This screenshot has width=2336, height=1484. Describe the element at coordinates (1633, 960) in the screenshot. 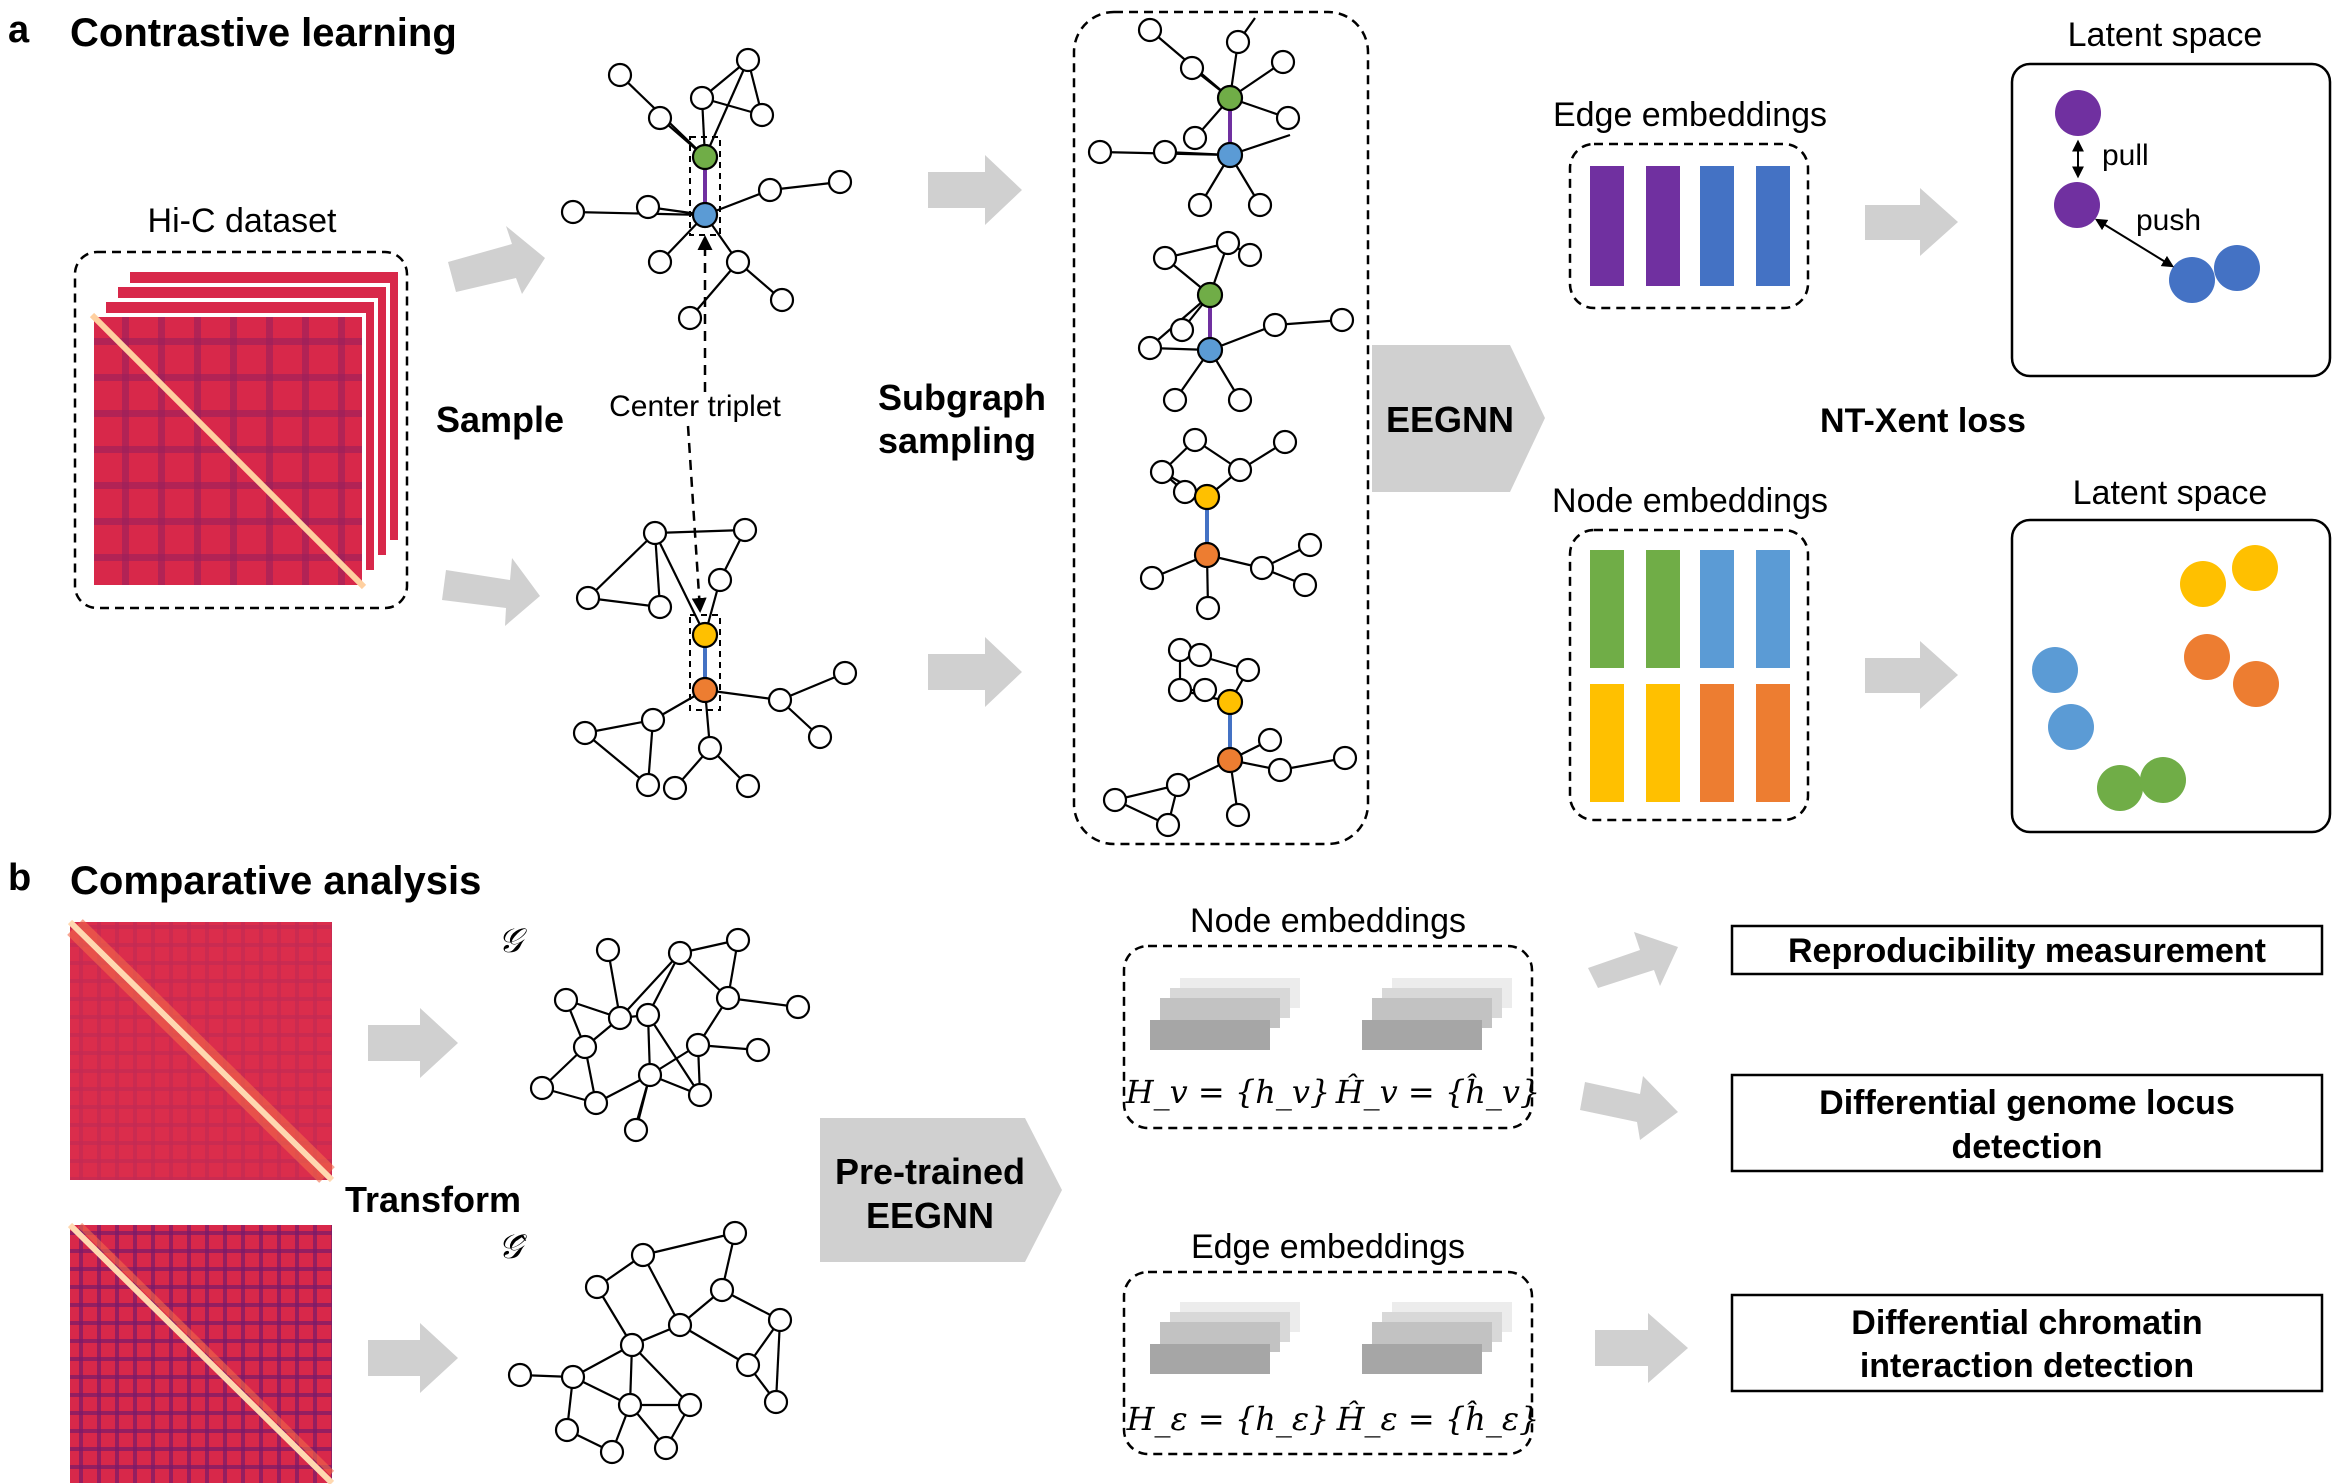

I see `output-arrow-reproducibility` at that location.